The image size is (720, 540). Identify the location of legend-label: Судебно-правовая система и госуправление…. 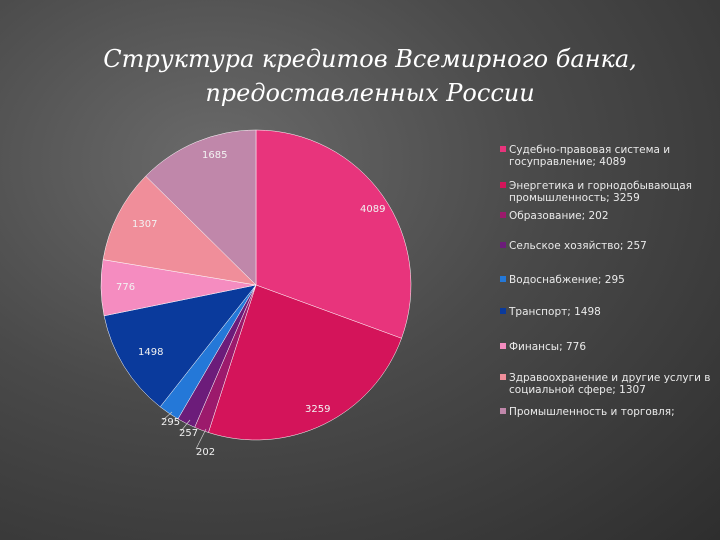
(590, 156).